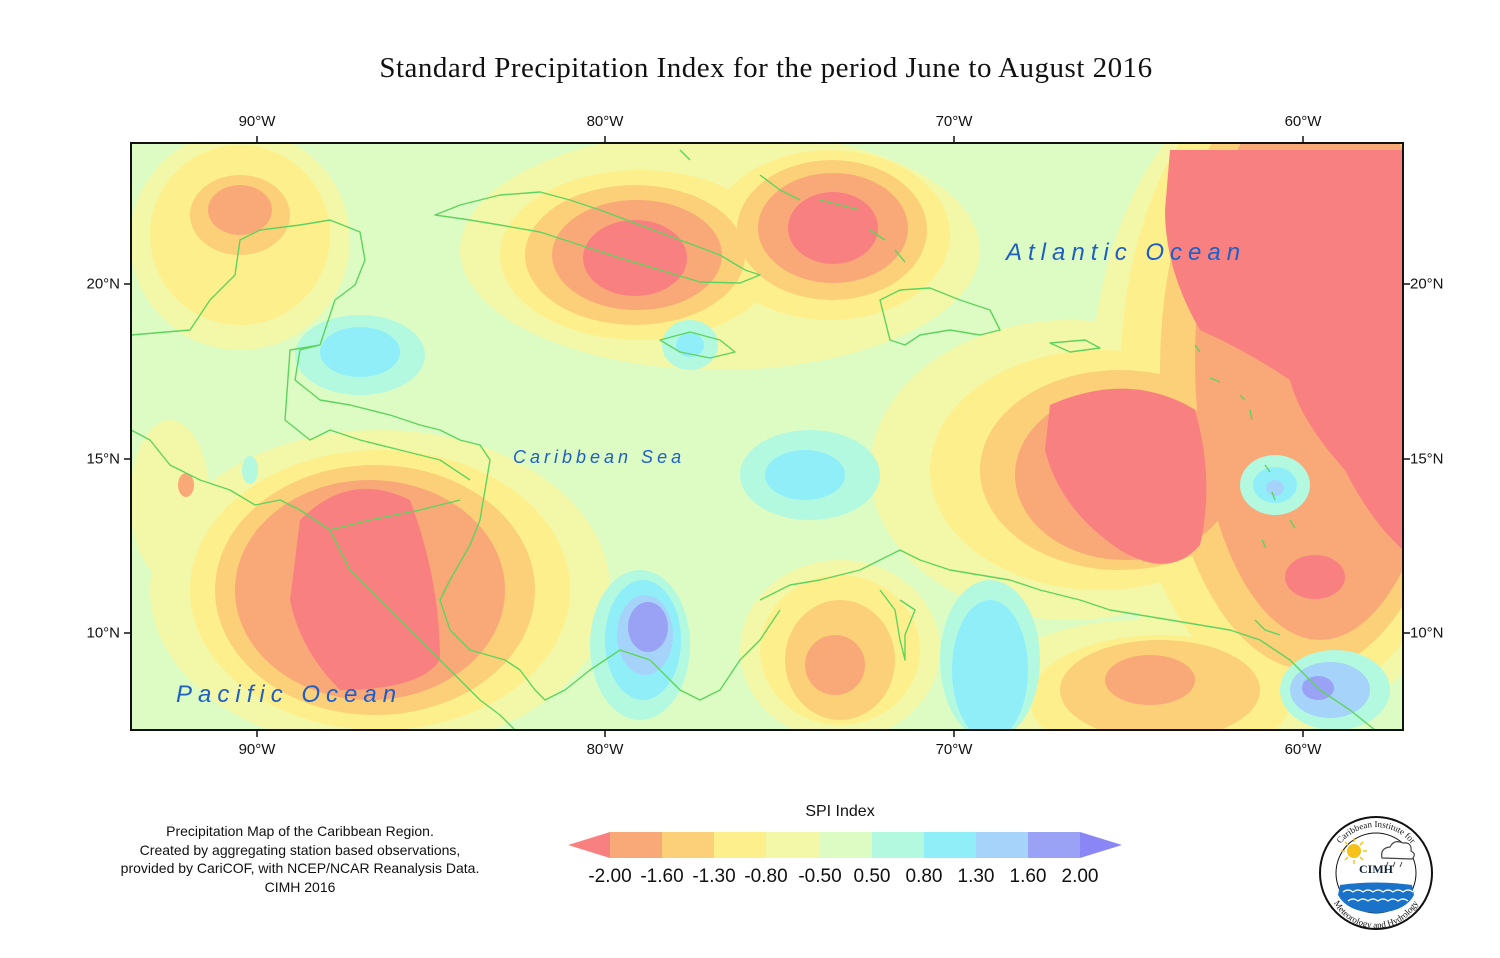 Image resolution: width=1500 pixels, height=958 pixels. Describe the element at coordinates (1080, 876) in the screenshot. I see `legend-tick: 2.00` at that location.